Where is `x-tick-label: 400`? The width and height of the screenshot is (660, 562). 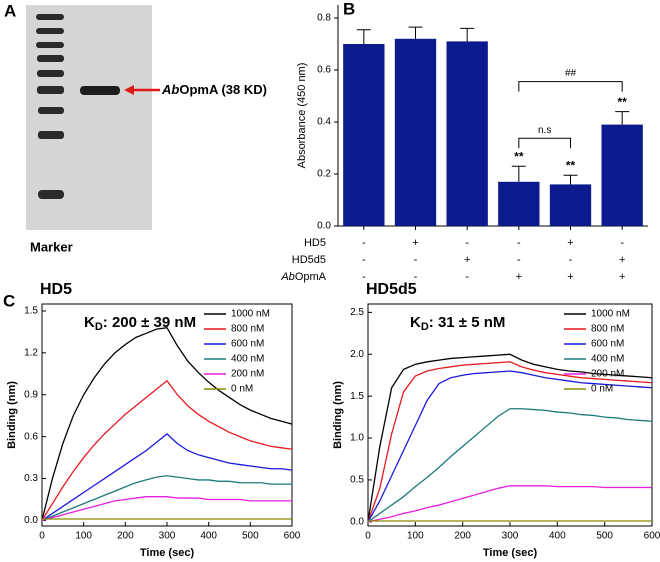 x-tick-label: 400 is located at coordinates (557, 536).